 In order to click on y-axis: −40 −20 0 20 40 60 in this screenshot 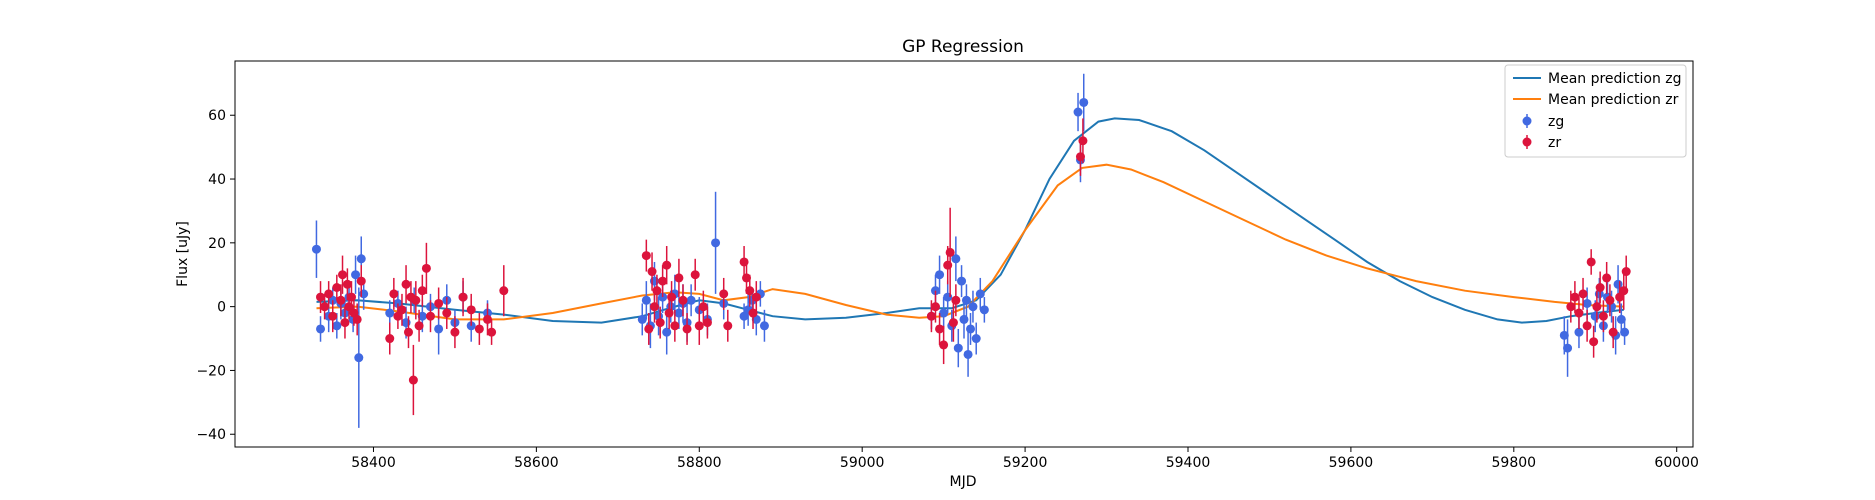, I will do `click(215, 275)`.